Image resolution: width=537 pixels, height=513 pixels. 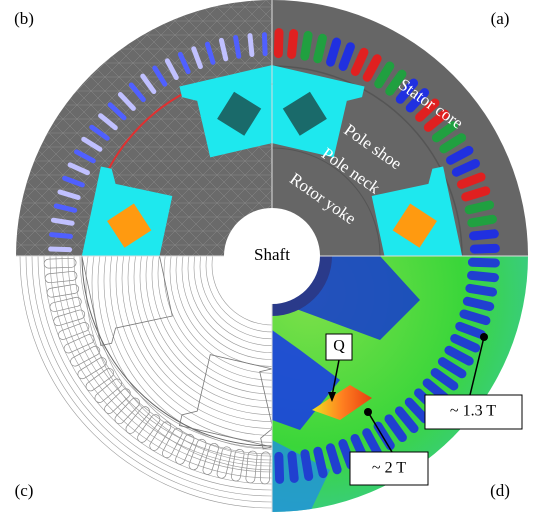 What do you see at coordinates (500, 490) in the screenshot?
I see `panel-label: (d)` at bounding box center [500, 490].